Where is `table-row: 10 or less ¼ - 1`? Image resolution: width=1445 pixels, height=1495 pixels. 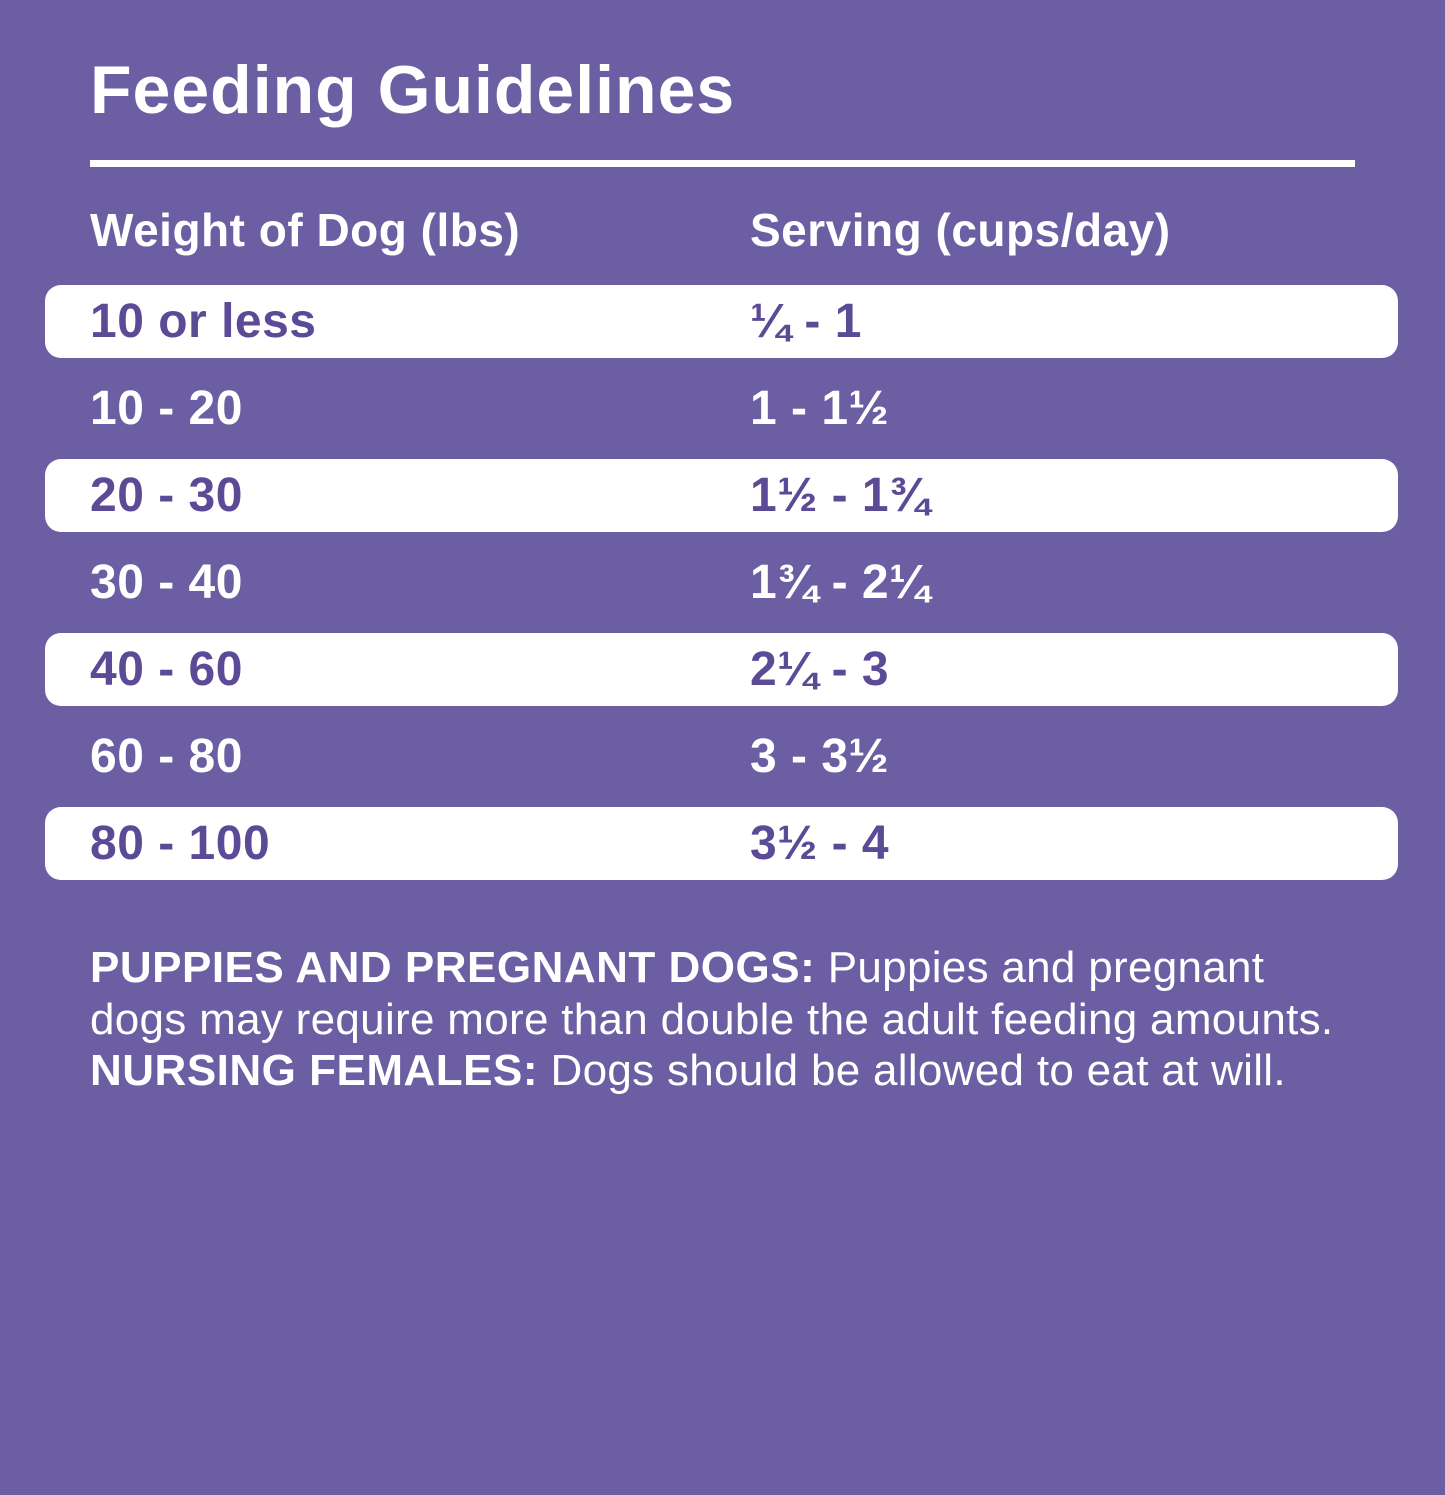 table-row: 10 or less ¼ - 1 is located at coordinates (721, 321).